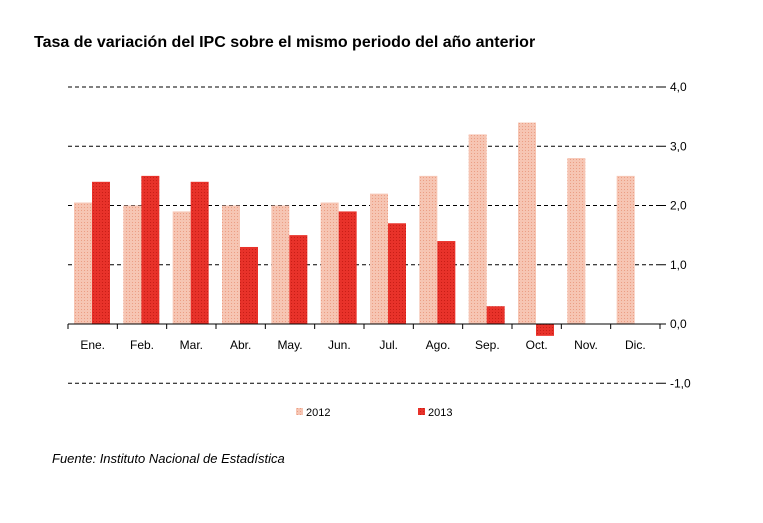 Image resolution: width=763 pixels, height=523 pixels. I want to click on y-tick-label: 2,0, so click(678, 206).